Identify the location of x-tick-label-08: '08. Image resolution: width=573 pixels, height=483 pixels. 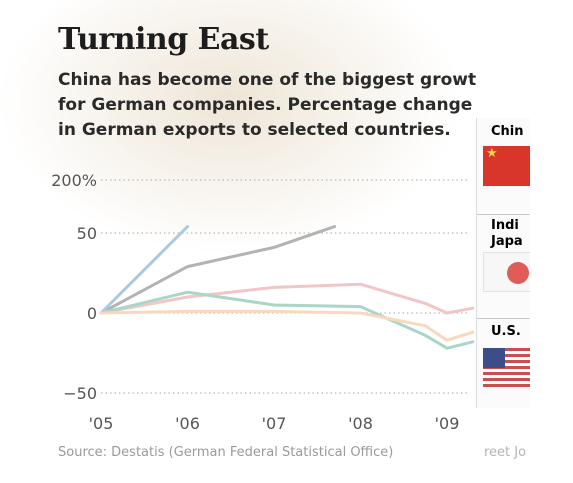
(360, 423).